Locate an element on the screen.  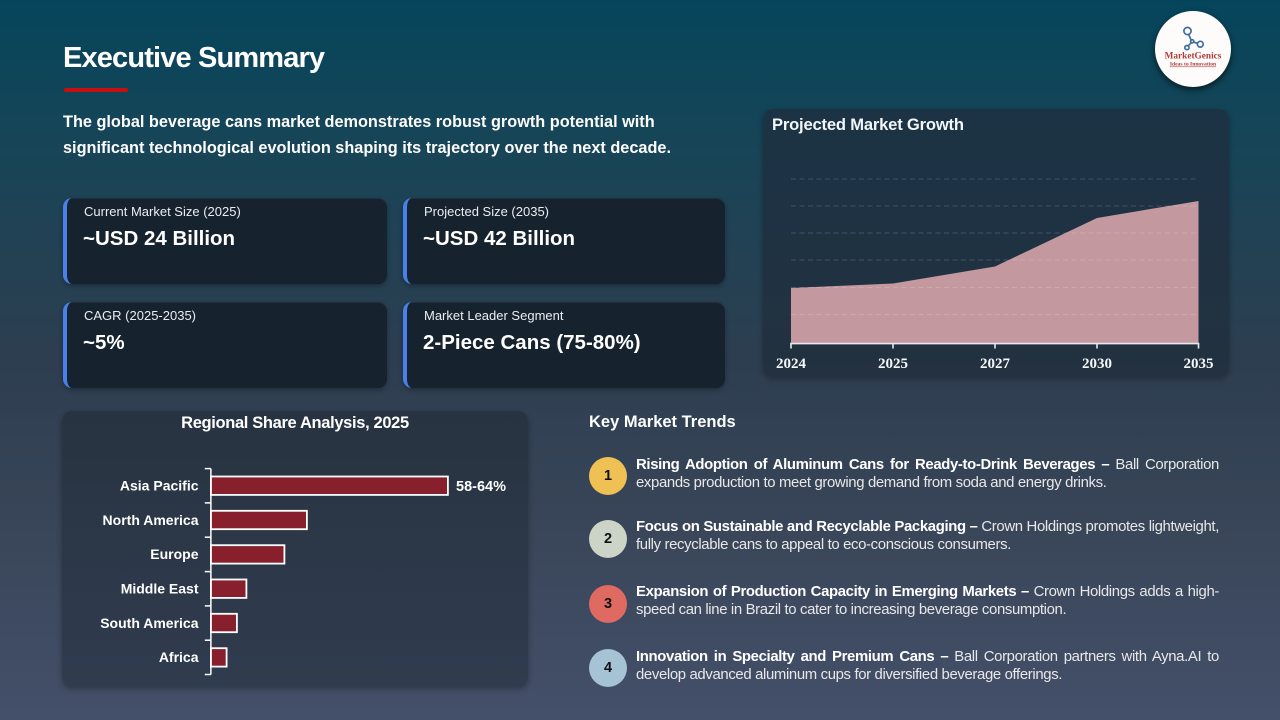
svg-text: Asia Pacific is located at coordinates (159, 486).